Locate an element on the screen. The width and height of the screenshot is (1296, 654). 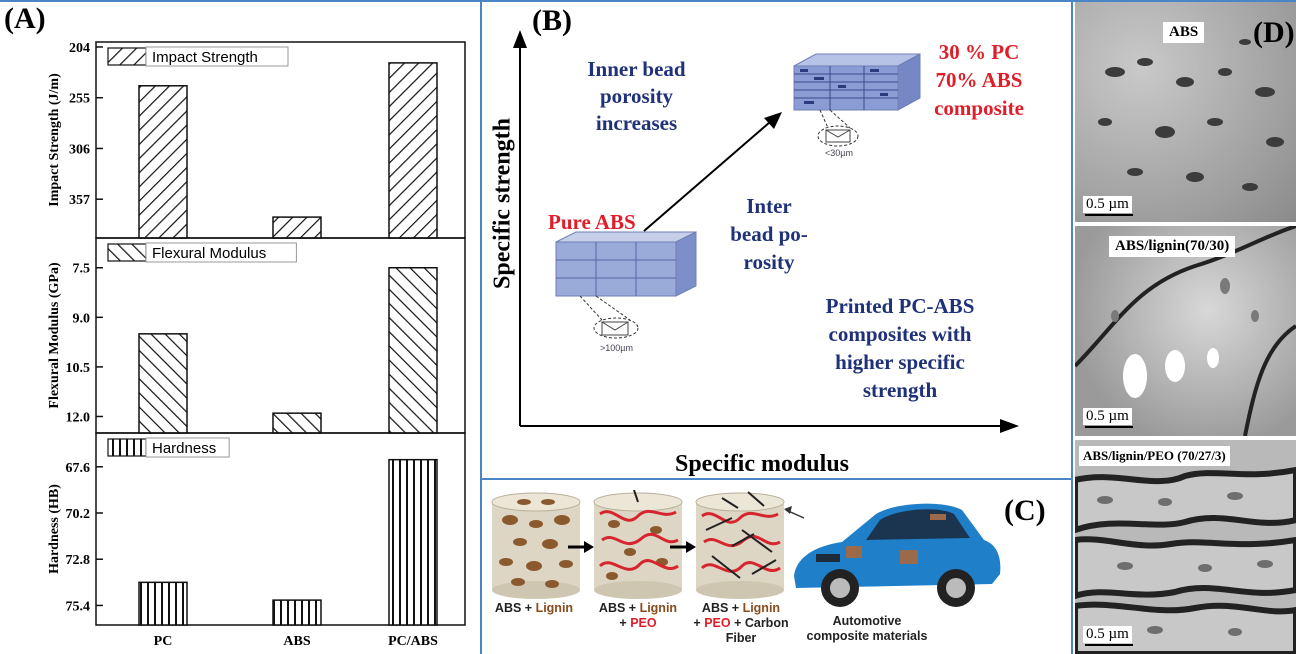
y-tick-label: 72.8 is located at coordinates (78, 560).